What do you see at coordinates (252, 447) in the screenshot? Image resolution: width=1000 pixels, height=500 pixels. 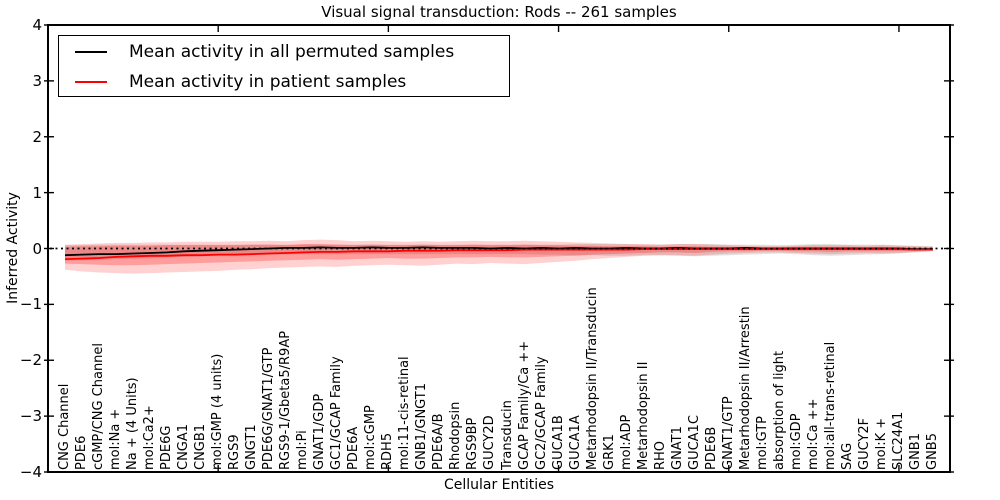 I see `category-label: GNGT1` at bounding box center [252, 447].